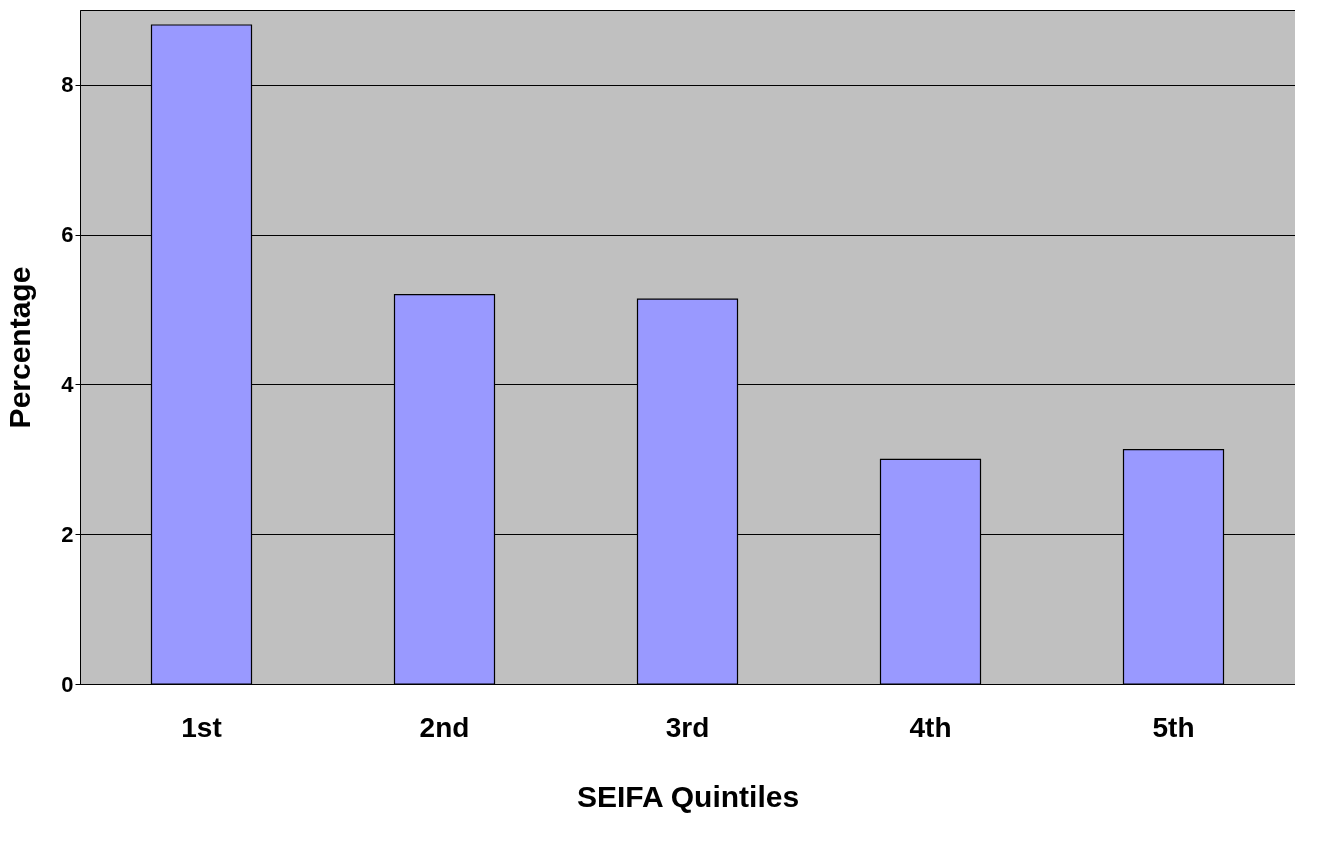 The width and height of the screenshot is (1342, 845). Describe the element at coordinates (687, 727) in the screenshot. I see `x-tick-label: 3rd` at that location.